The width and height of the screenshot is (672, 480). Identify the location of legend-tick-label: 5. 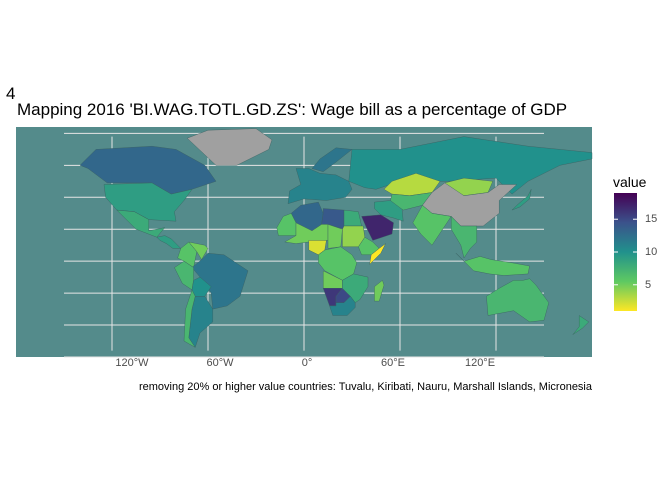
(648, 284).